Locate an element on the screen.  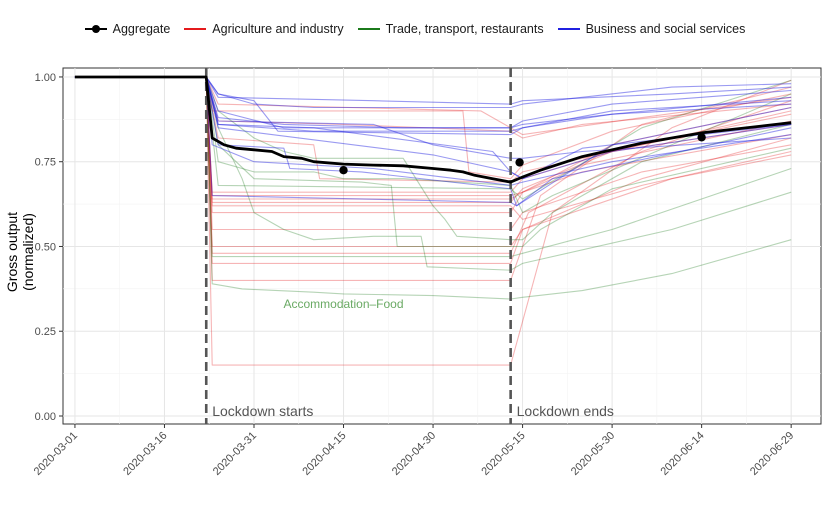
y-tick-label: 0.25 is located at coordinates (45, 332).